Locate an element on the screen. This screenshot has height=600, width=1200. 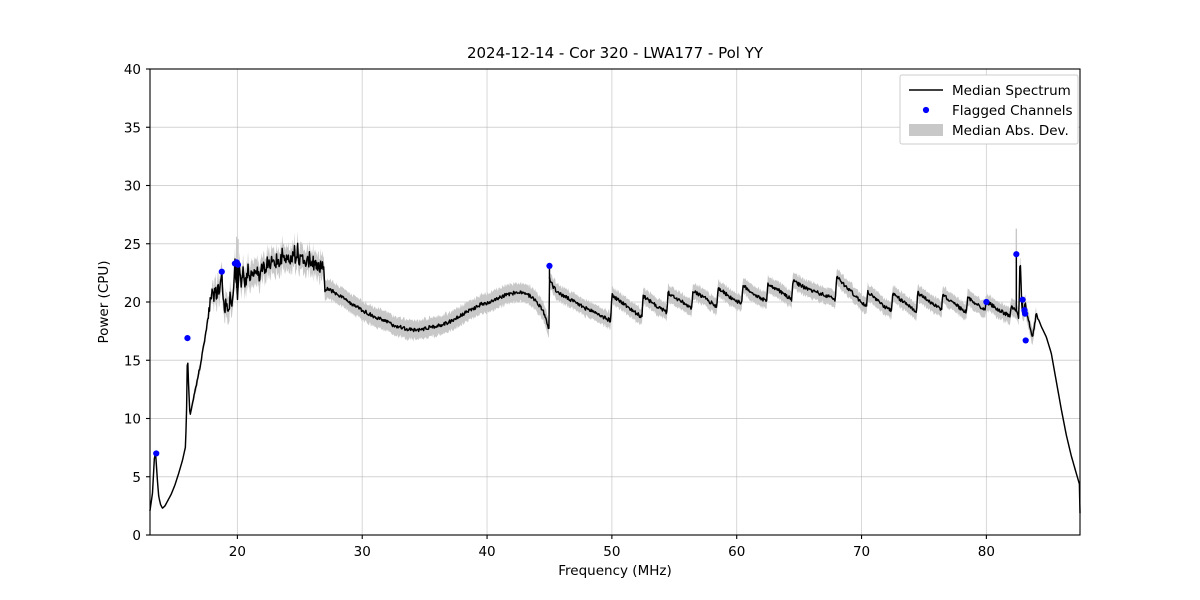
y-tick-label: 40 is located at coordinates (132, 70).